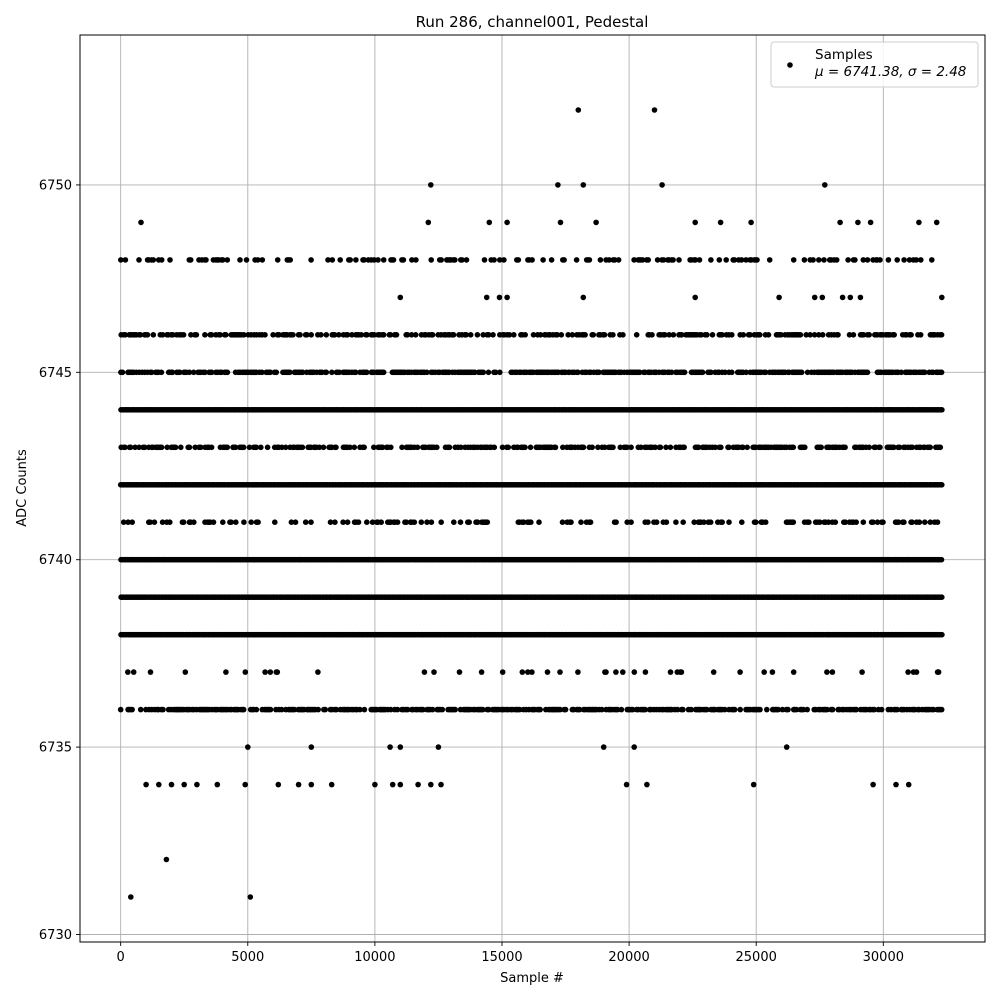 The height and width of the screenshot is (1000, 1000). I want to click on x-tick-label: 25000, so click(756, 957).